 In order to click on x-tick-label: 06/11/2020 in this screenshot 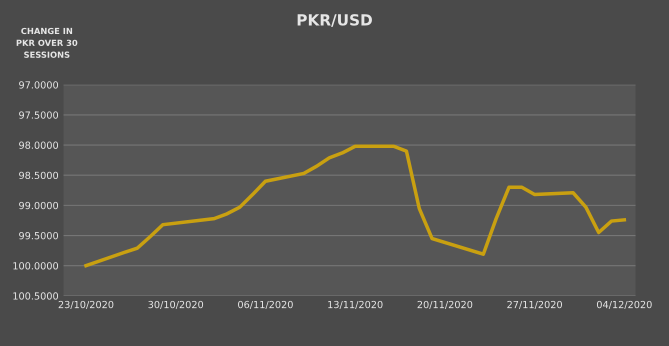, I will do `click(265, 304)`.